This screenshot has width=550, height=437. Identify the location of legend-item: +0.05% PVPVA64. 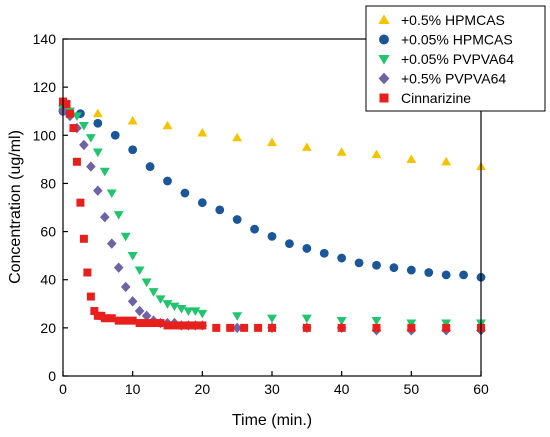
(446, 59).